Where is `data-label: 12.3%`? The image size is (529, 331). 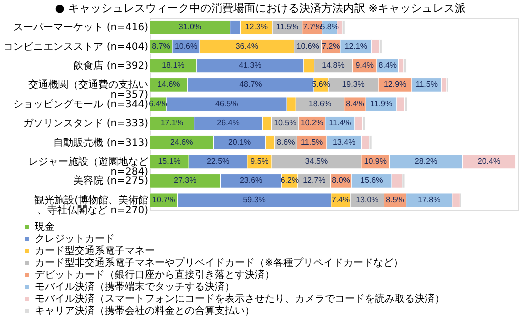 data-label: 12.3% is located at coordinates (256, 27).